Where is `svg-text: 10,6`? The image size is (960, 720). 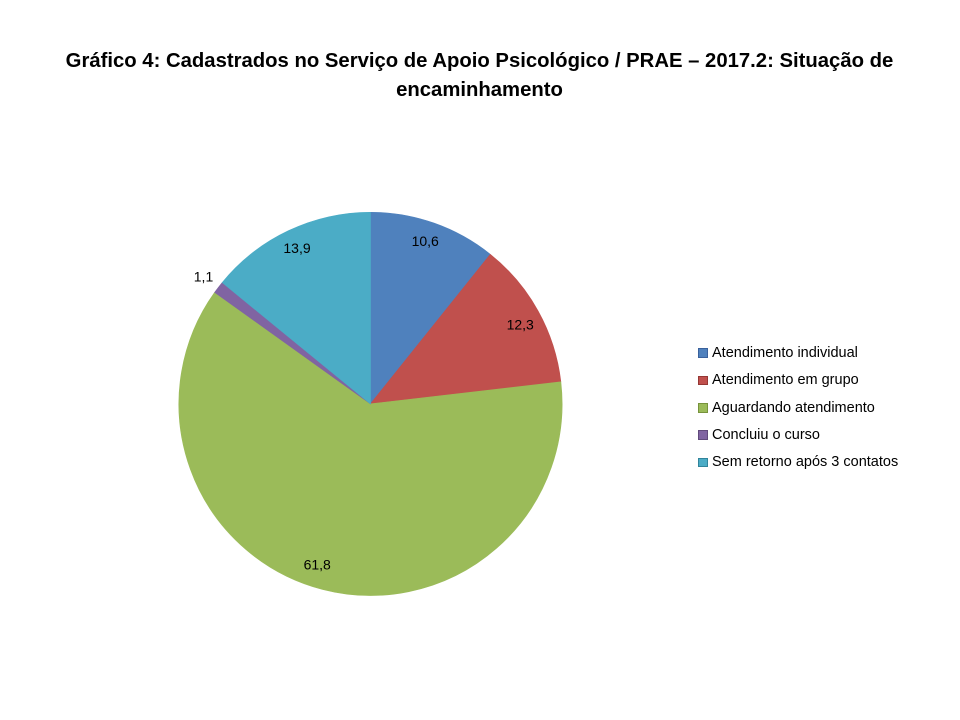
svg-text: 10,6 is located at coordinates (425, 241).